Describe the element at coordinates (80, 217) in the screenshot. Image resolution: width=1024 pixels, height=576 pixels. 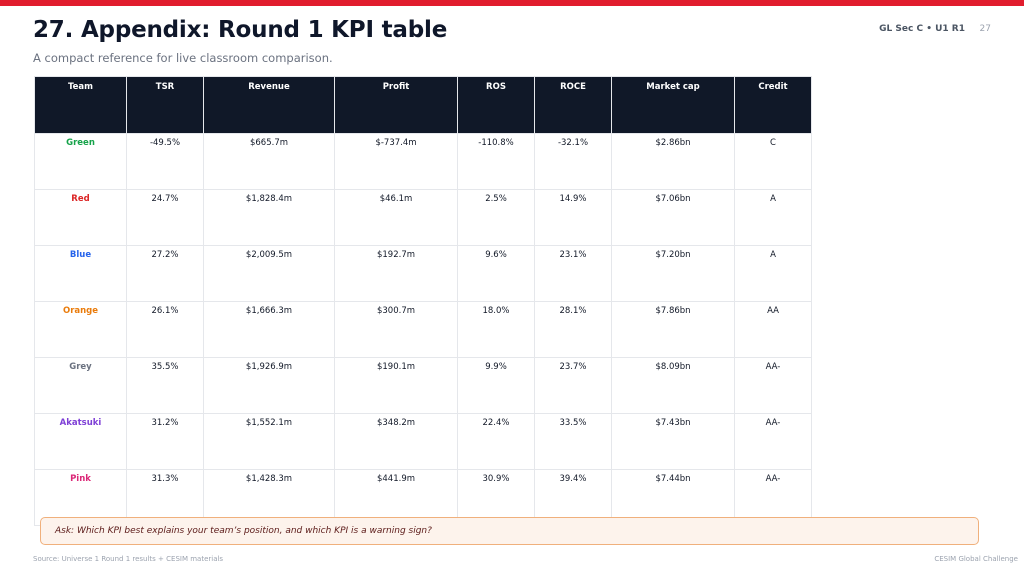
I see `team-name: Red` at that location.